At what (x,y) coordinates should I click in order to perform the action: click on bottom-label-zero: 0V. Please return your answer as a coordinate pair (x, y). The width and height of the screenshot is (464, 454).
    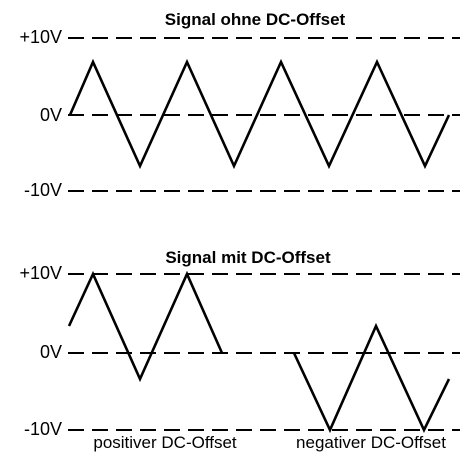
    Looking at the image, I should click on (51, 352).